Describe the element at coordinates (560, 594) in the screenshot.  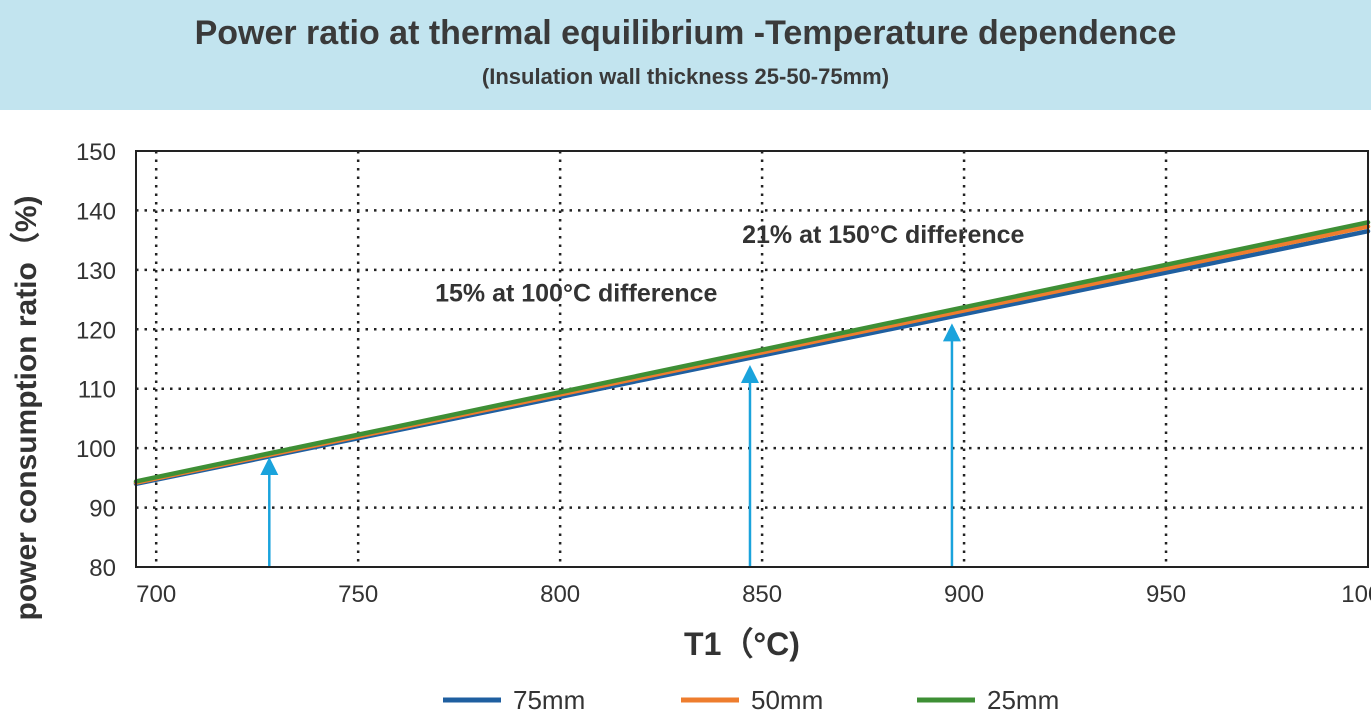
I see `x-tick-label: 800` at that location.